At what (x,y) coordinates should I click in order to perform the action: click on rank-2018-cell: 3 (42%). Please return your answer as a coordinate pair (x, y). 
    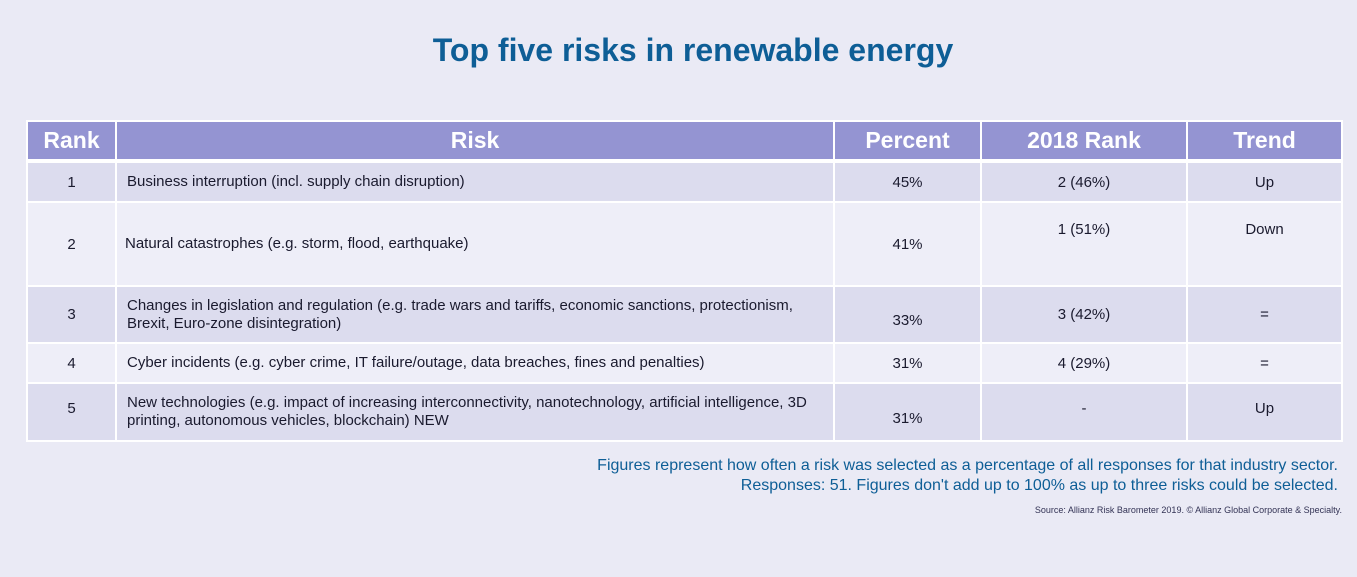
    Looking at the image, I should click on (1084, 314).